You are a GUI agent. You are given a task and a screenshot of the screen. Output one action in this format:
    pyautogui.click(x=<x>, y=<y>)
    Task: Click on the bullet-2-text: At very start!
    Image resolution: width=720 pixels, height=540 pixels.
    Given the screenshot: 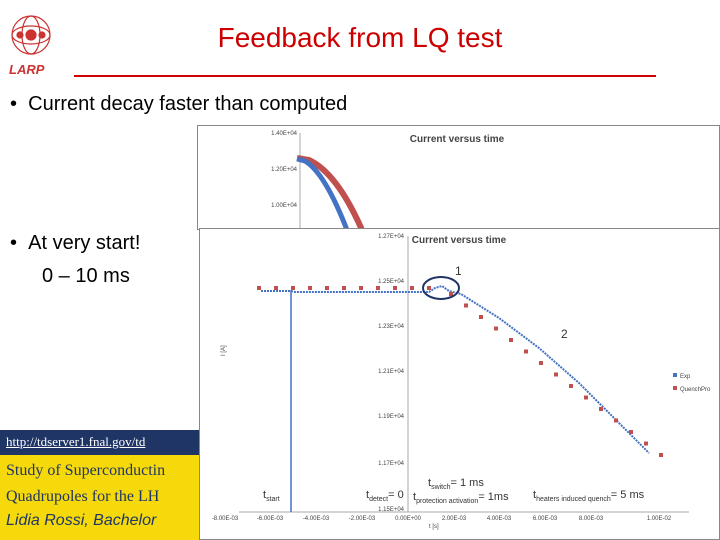 What is the action you would take?
    pyautogui.click(x=84, y=243)
    